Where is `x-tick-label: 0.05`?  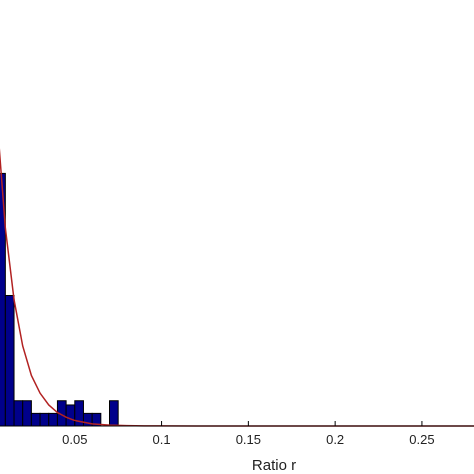
x-tick-label: 0.05 is located at coordinates (74, 439).